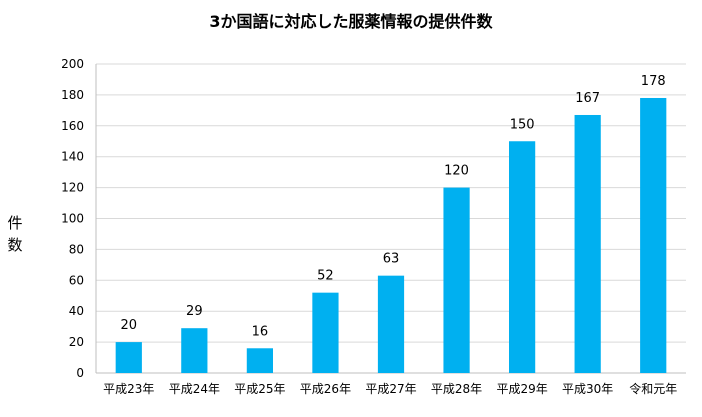 The width and height of the screenshot is (702, 417). I want to click on y-tick-label: 60, so click(76, 280).